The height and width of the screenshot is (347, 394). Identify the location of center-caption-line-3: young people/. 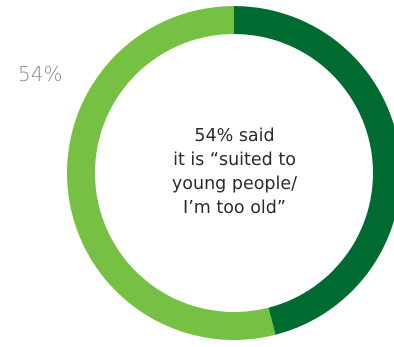
(234, 184).